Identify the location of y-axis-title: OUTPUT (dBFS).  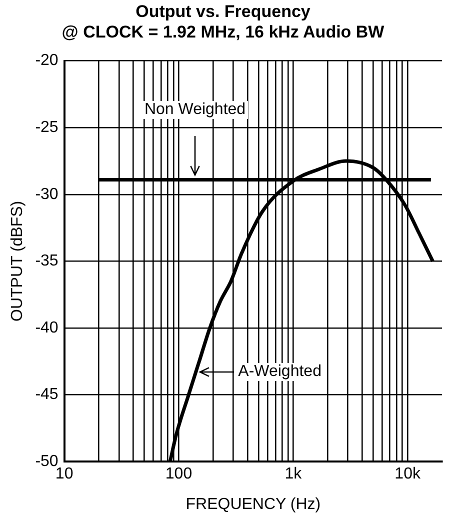
(17, 261).